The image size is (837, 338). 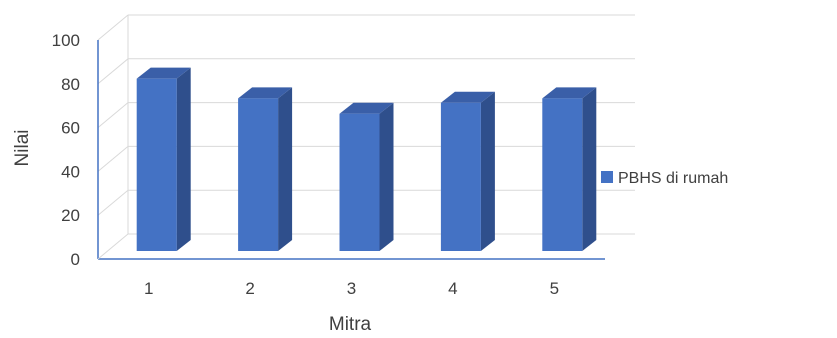 I want to click on y-tick-label: 60, so click(x=70, y=128).